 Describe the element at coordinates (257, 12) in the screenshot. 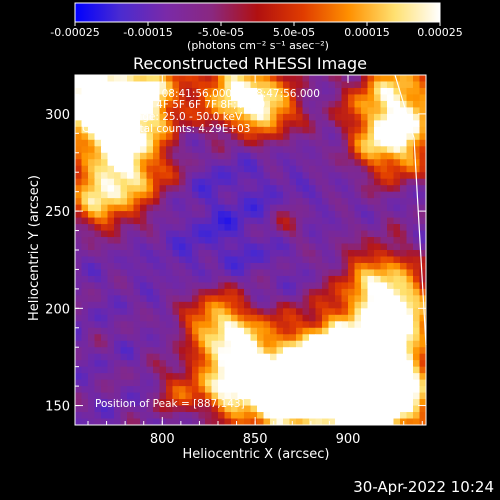

I see `colorbar` at that location.